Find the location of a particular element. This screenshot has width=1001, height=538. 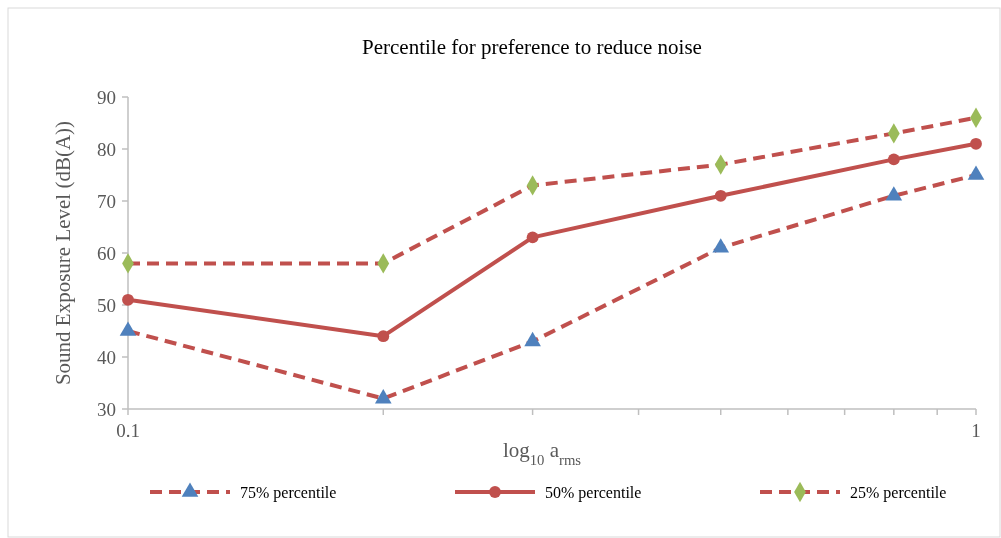

y-tick-label: 80 is located at coordinates (106, 149).